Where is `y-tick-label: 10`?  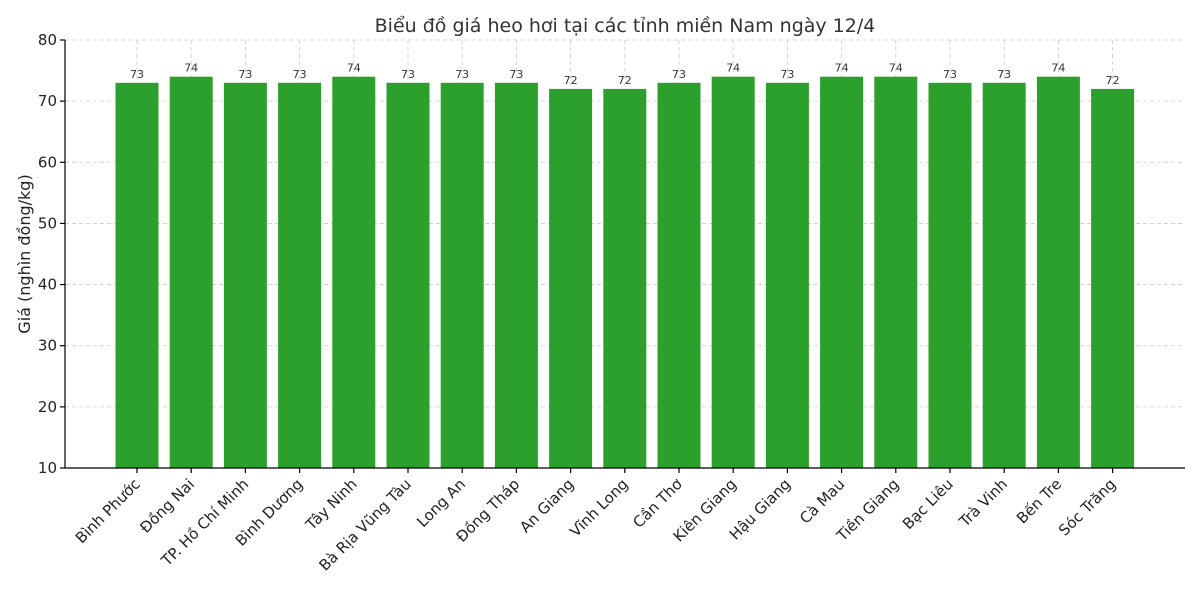 y-tick-label: 10 is located at coordinates (47, 468).